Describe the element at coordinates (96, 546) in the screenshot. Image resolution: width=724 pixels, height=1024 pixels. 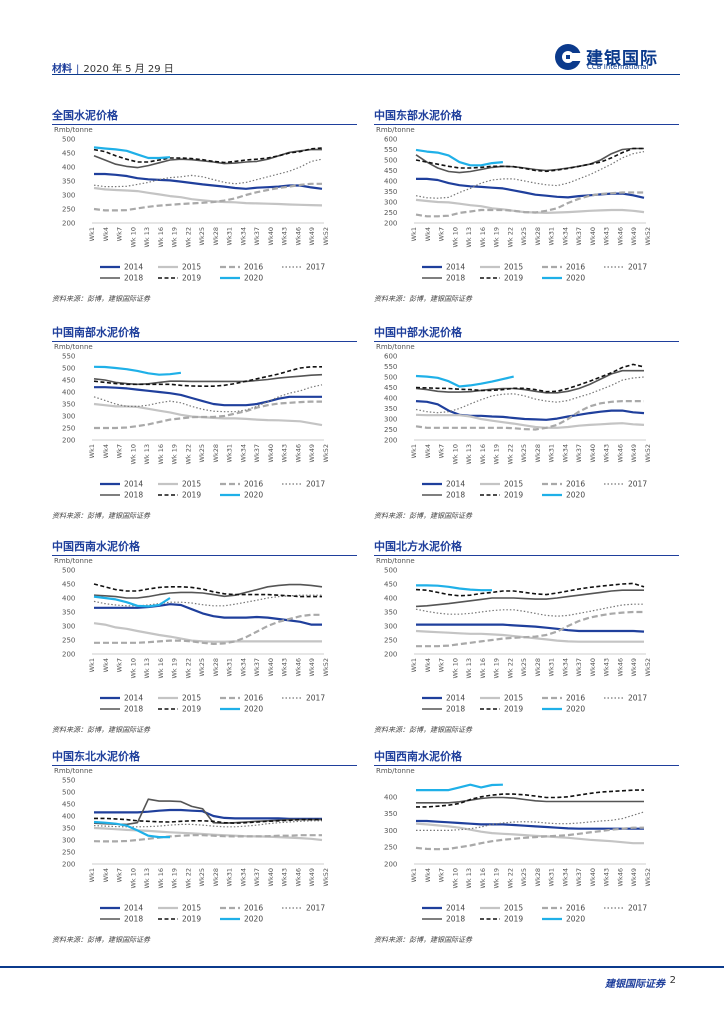
I see `chart-title: 中国西南水泥价格` at that location.